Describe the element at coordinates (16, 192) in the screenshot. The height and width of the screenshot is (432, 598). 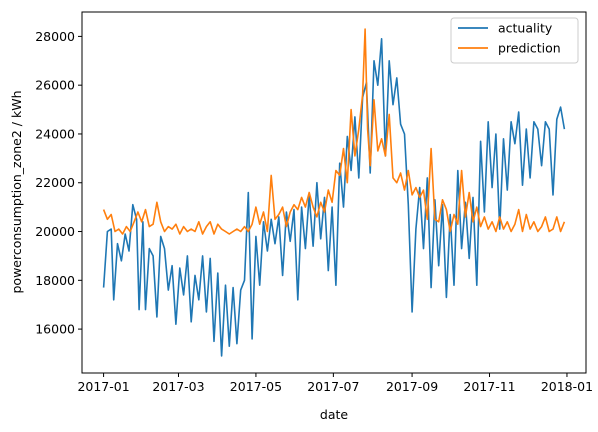
I see `y-axis-label: powerconsumption_zone2 / kWh` at that location.